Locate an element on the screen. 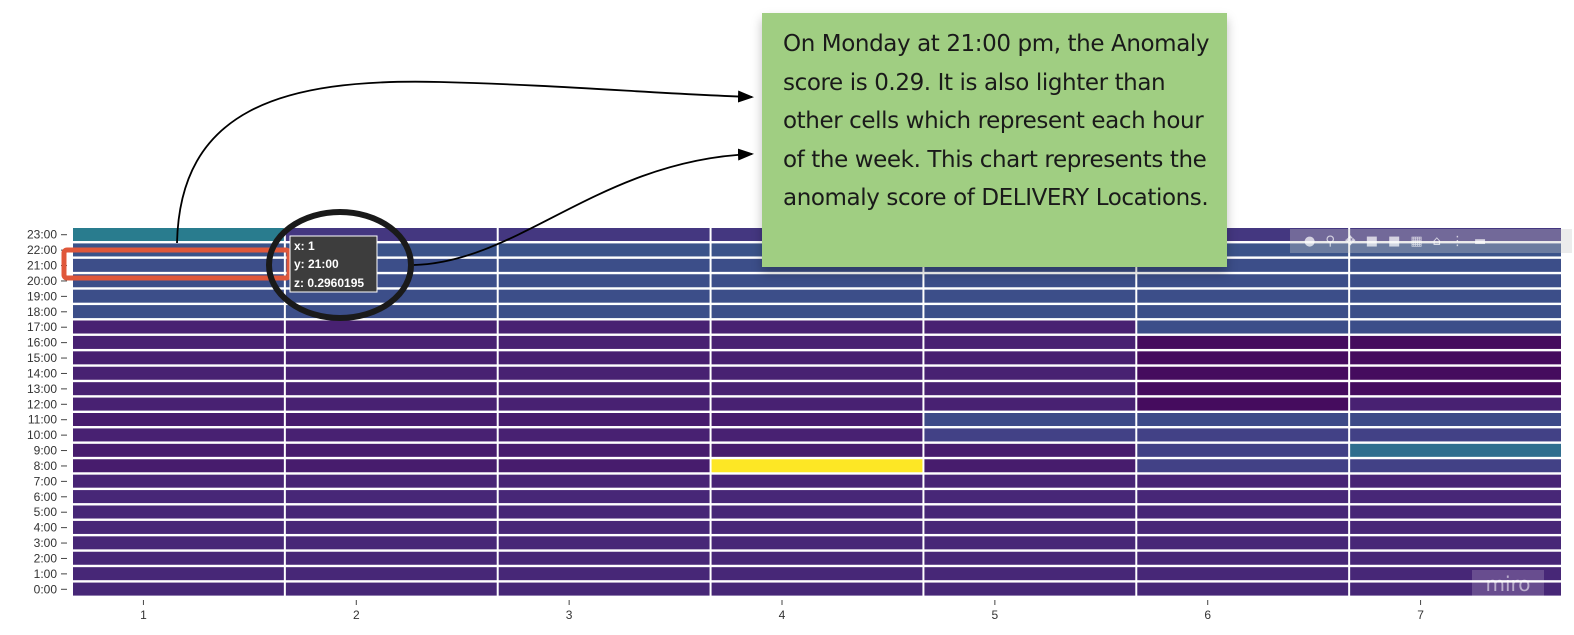  plot-modebar: ● ⚲ ✥ ■ ■ ▦ ⌂ ⋮ ▬ is located at coordinates (1431, 241).